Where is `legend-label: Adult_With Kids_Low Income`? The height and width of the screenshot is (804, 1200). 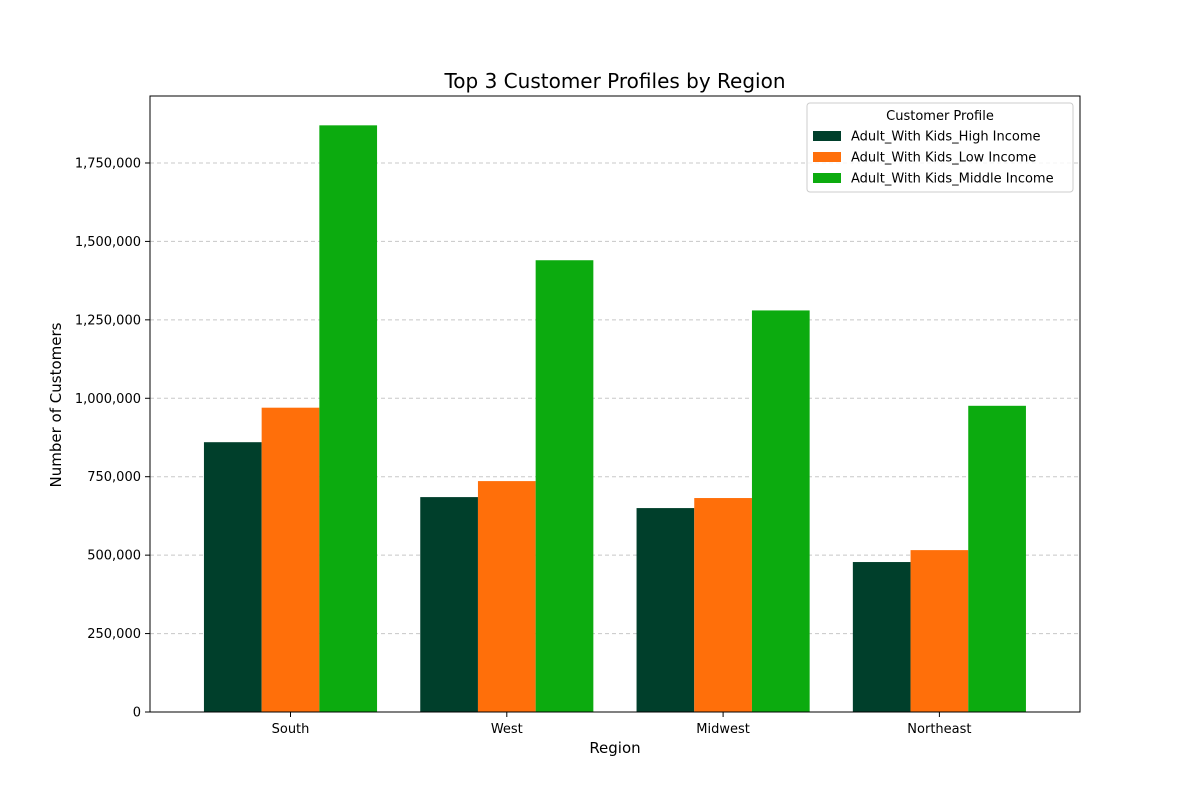 legend-label: Adult_With Kids_Low Income is located at coordinates (943, 158).